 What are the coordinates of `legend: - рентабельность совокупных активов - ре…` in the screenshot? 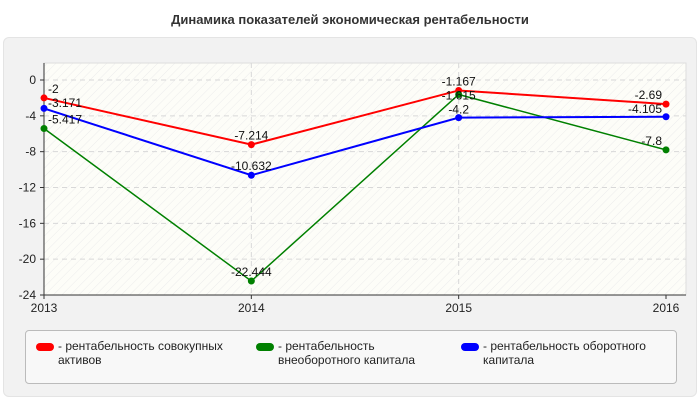 It's located at (351, 357).